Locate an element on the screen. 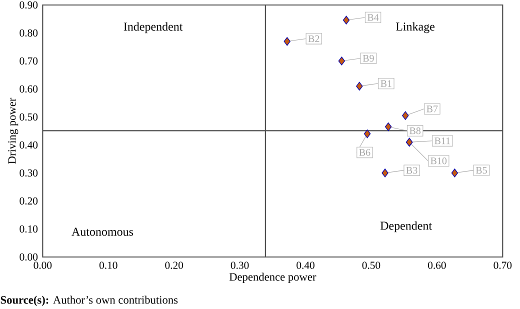 The height and width of the screenshot is (309, 520). annotation: B7 is located at coordinates (432, 109).